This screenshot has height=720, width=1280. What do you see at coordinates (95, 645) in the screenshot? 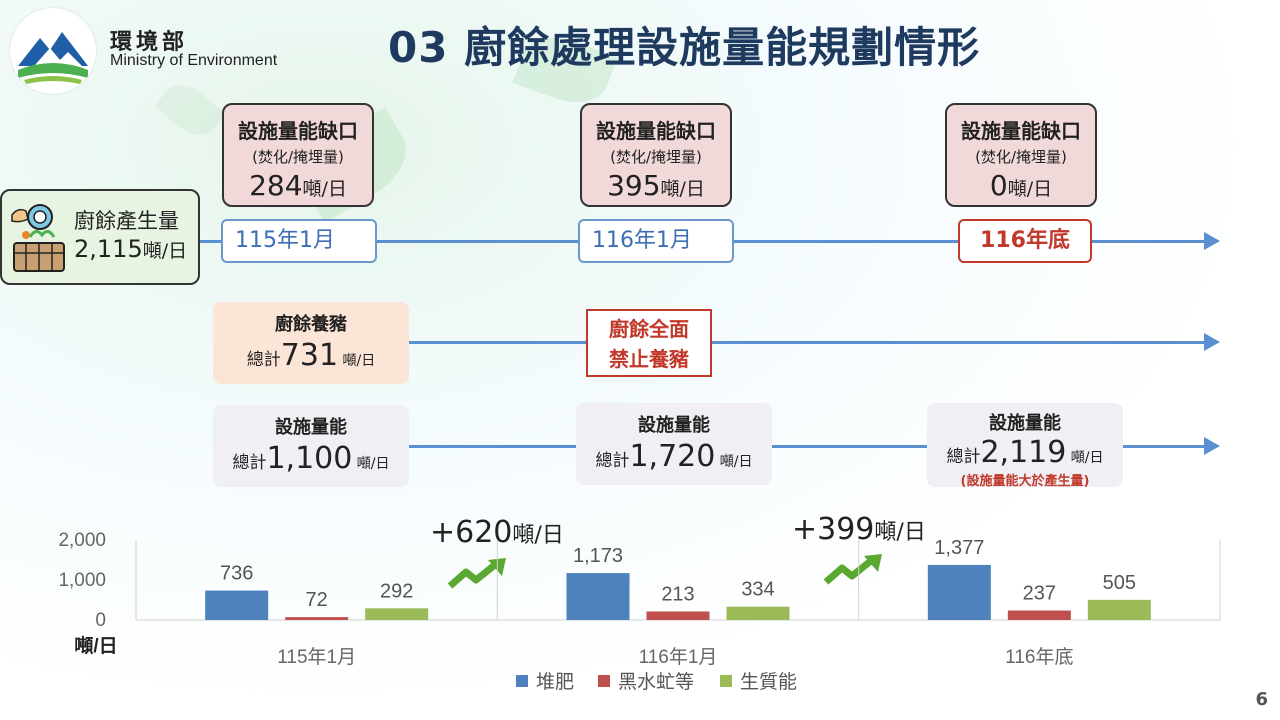
I see `y-axis-unit-label: 噸/日` at bounding box center [95, 645].